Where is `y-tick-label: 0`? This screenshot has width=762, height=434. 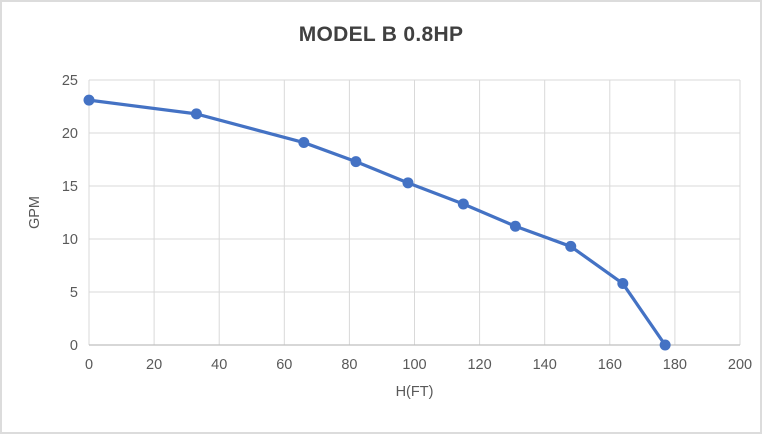 y-tick-label: 0 is located at coordinates (74, 346).